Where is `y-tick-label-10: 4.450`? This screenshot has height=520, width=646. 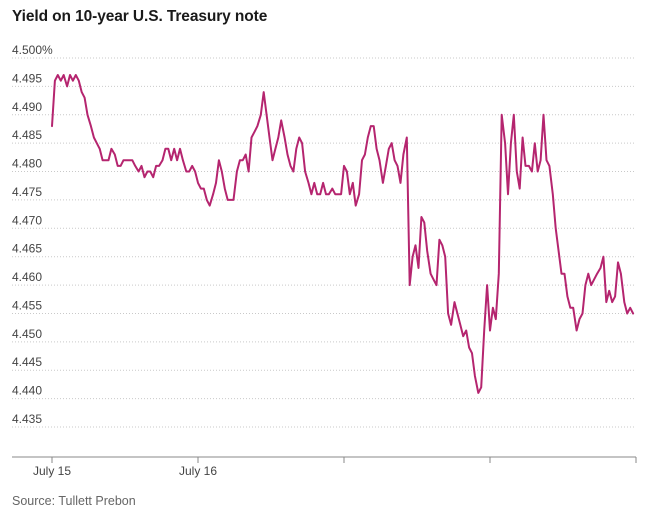 y-tick-label-10: 4.450 is located at coordinates (27, 334).